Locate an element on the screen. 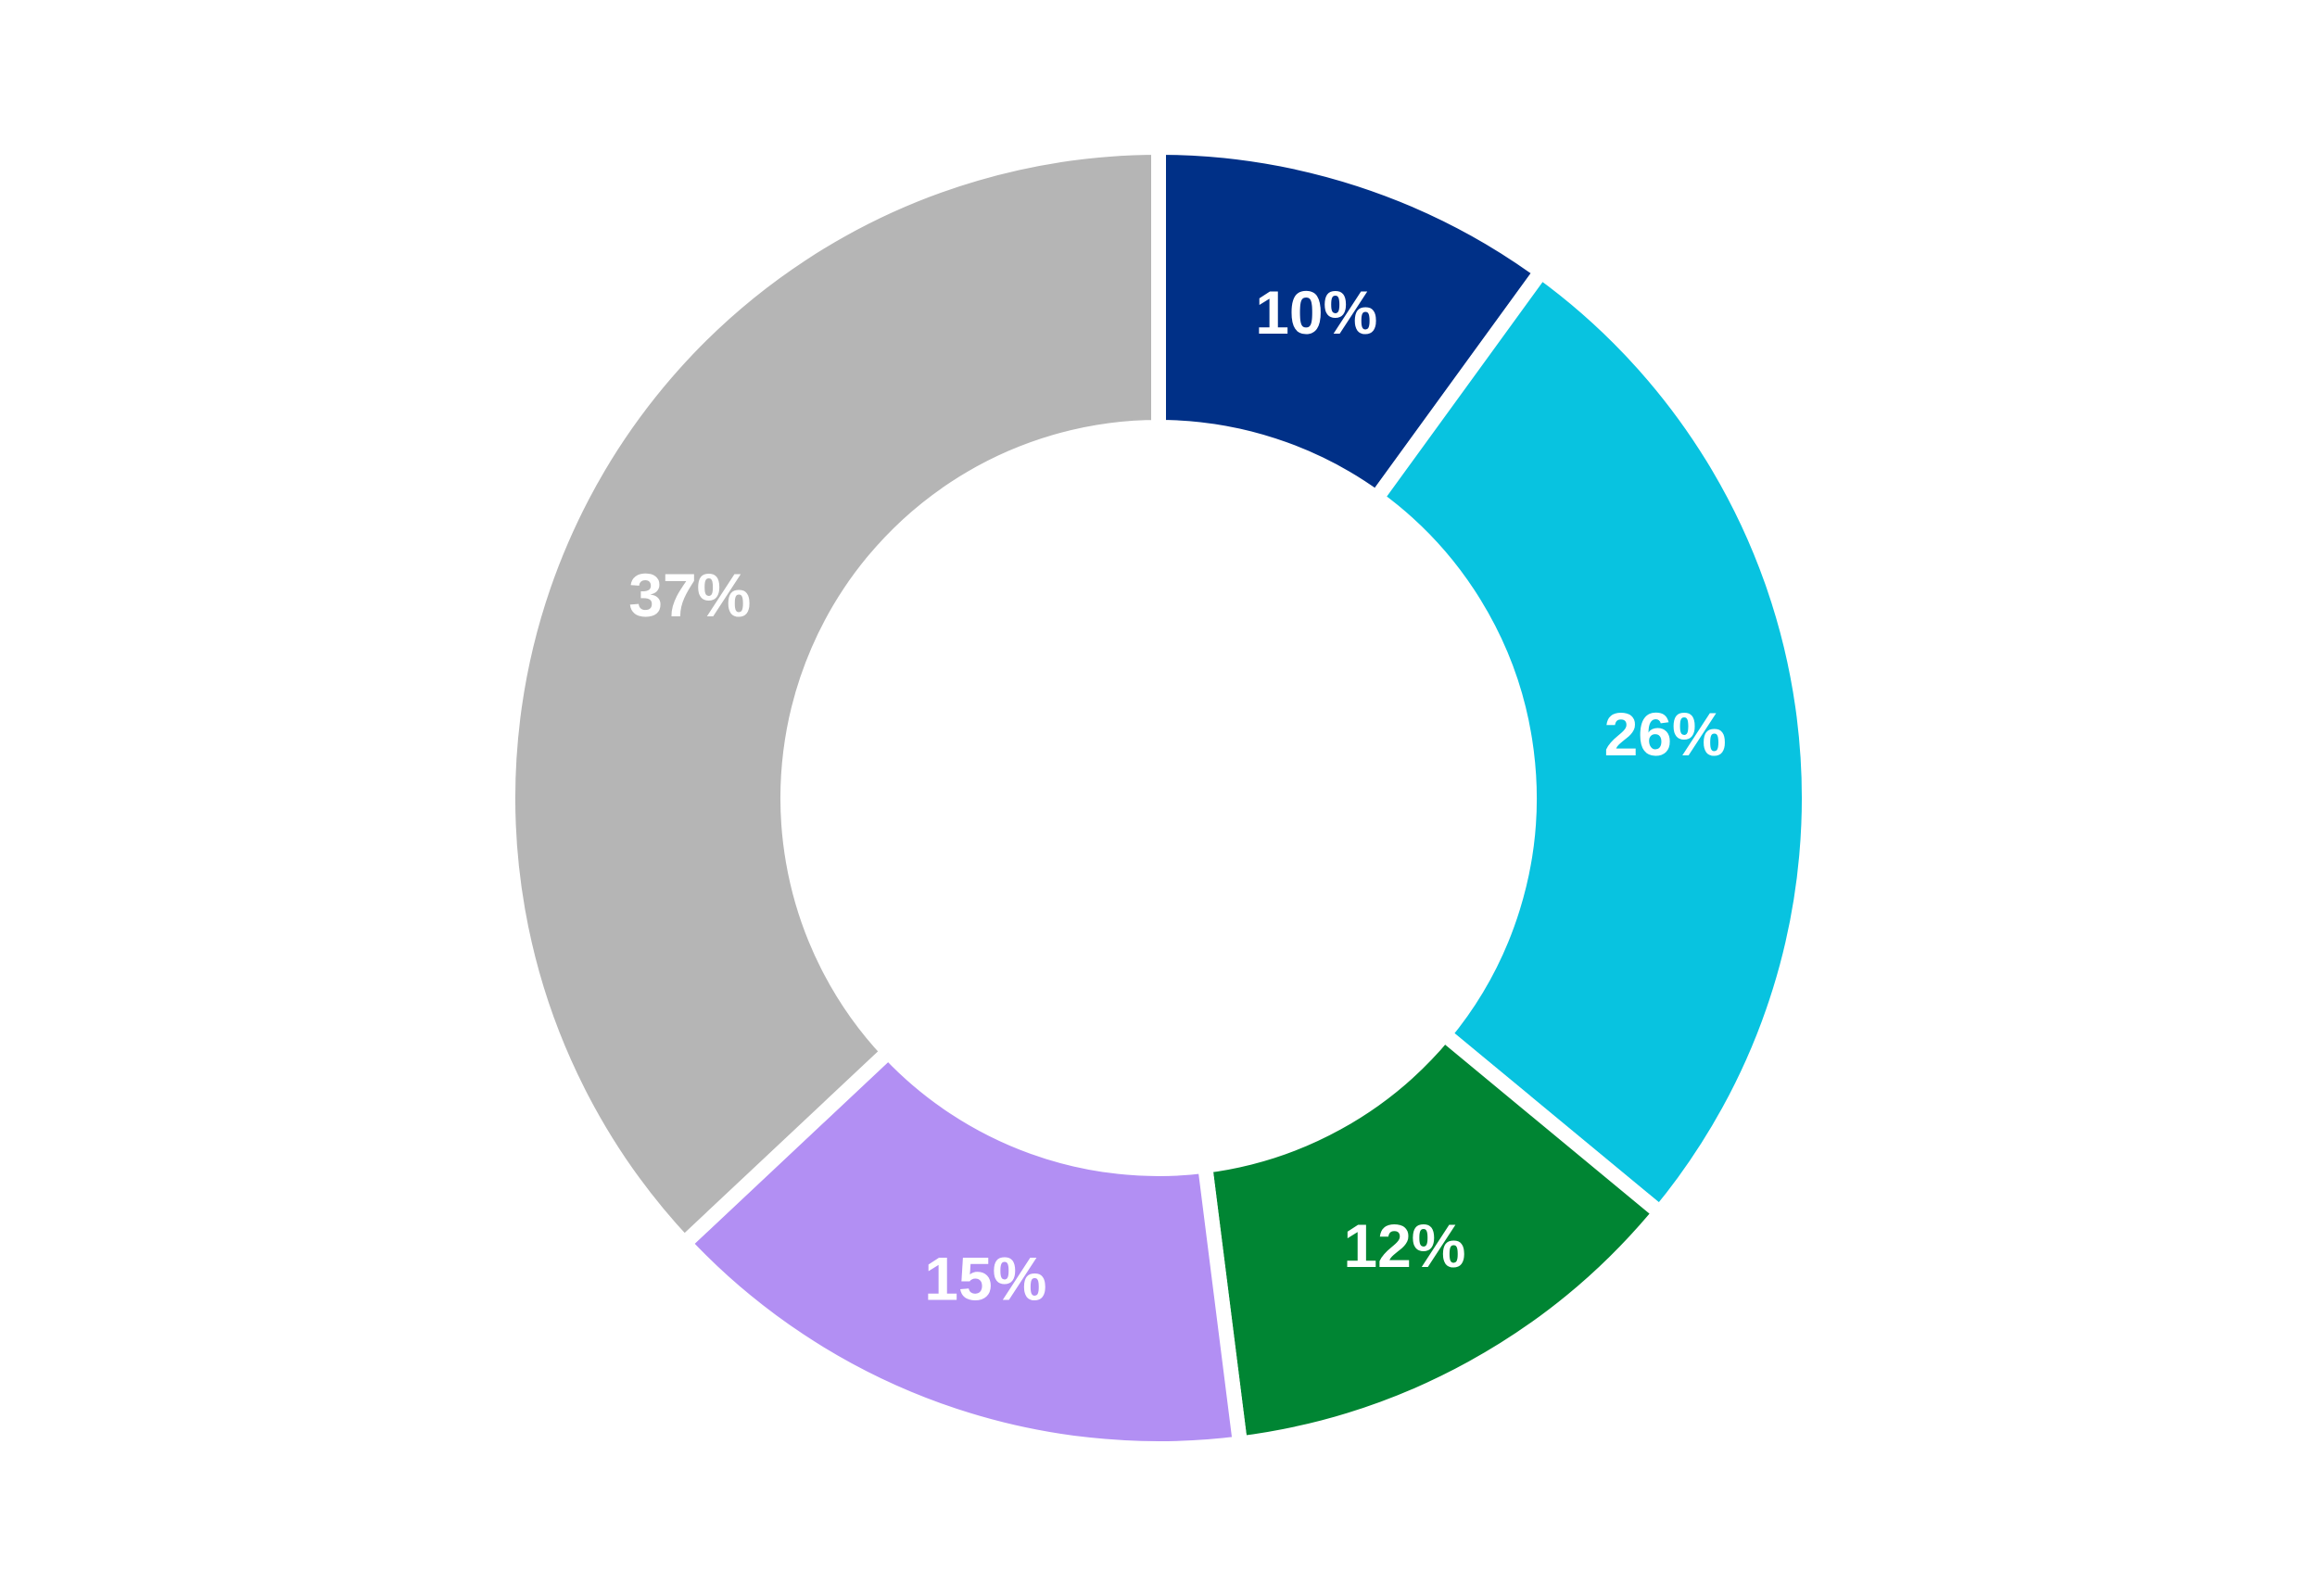 Image resolution: width=2319 pixels, height=1596 pixels. data-label: 15% is located at coordinates (985, 1278).